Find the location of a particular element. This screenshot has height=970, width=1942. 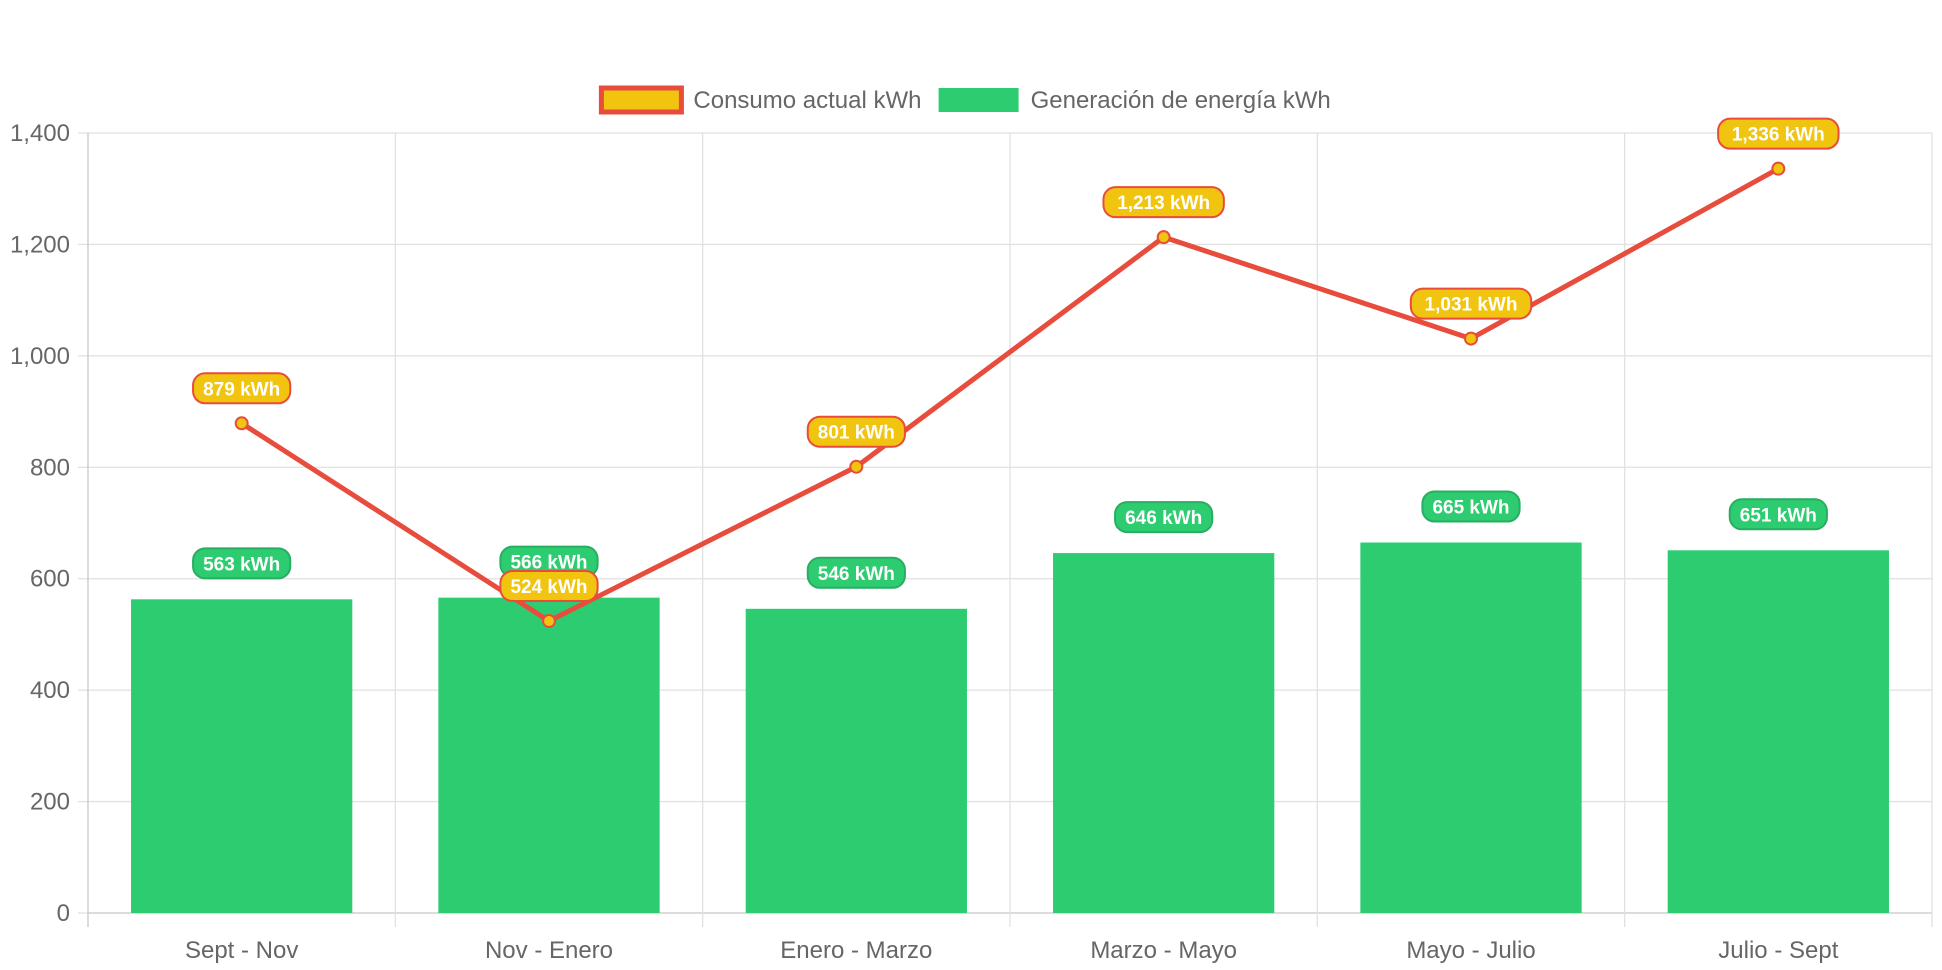

data-label-text: 1,336 kWh is located at coordinates (1778, 135).